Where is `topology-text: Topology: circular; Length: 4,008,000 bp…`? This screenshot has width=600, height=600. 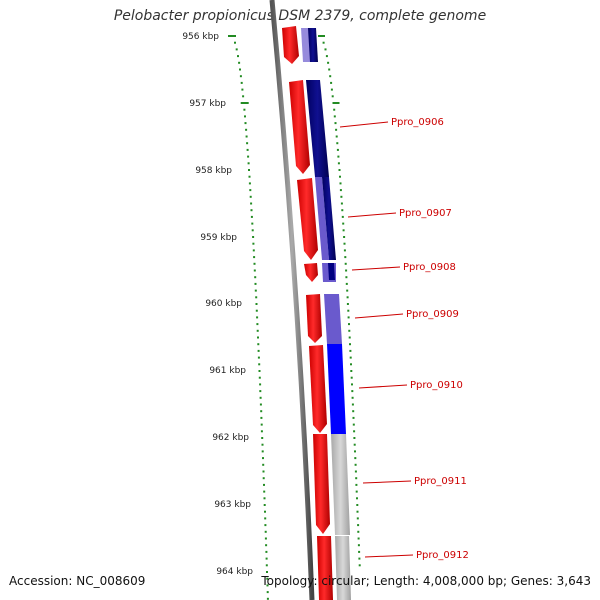 topology-text: Topology: circular; Length: 4,008,000 bp… is located at coordinates (426, 581).